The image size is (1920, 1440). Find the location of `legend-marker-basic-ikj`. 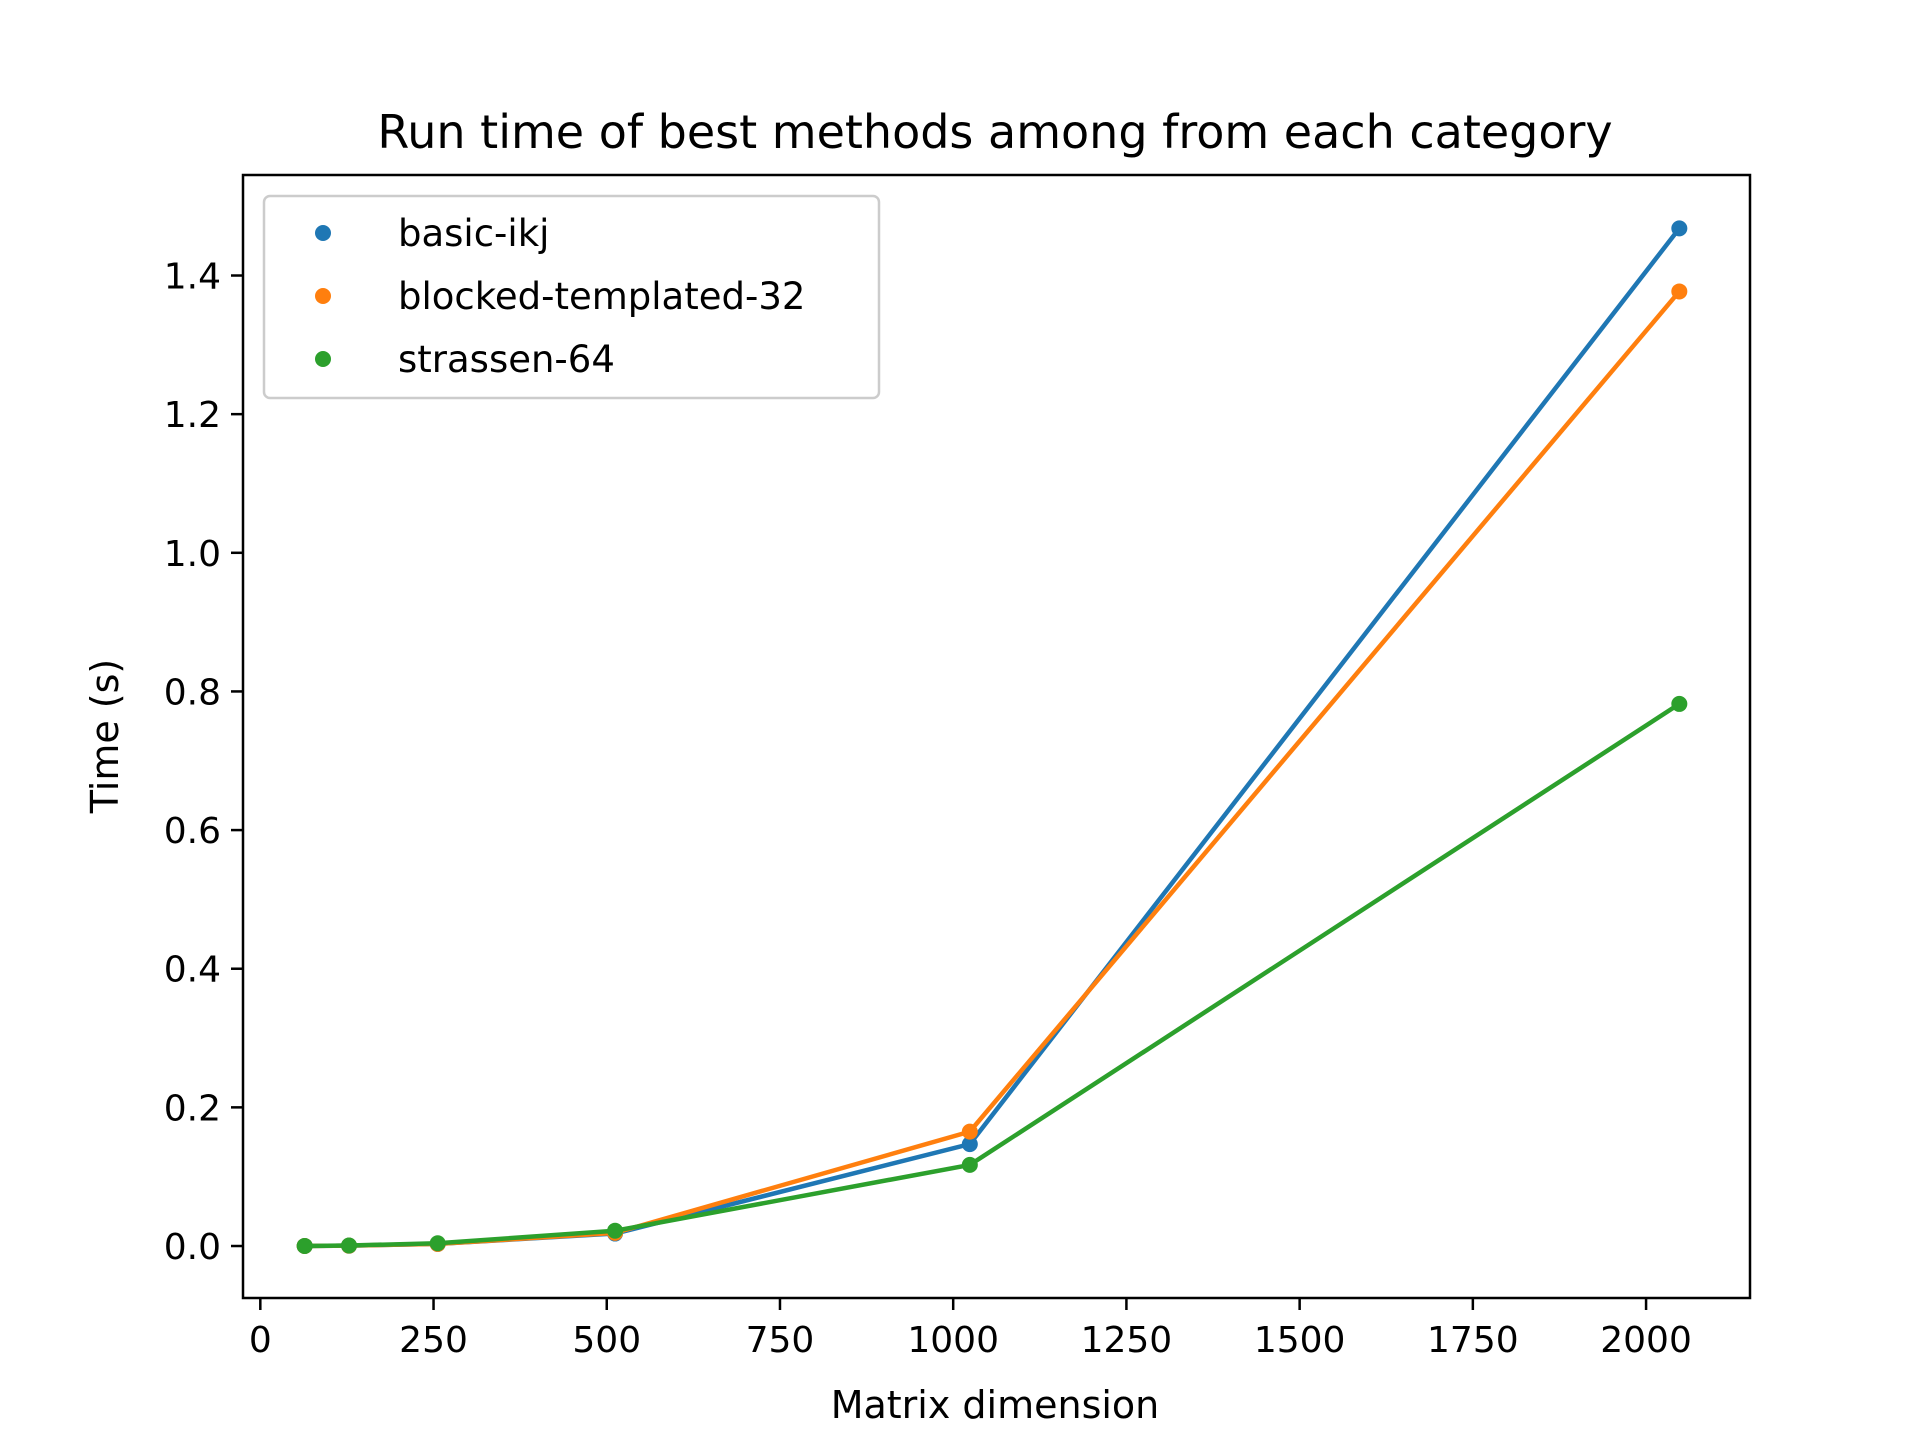

legend-marker-basic-ikj is located at coordinates (323, 233).